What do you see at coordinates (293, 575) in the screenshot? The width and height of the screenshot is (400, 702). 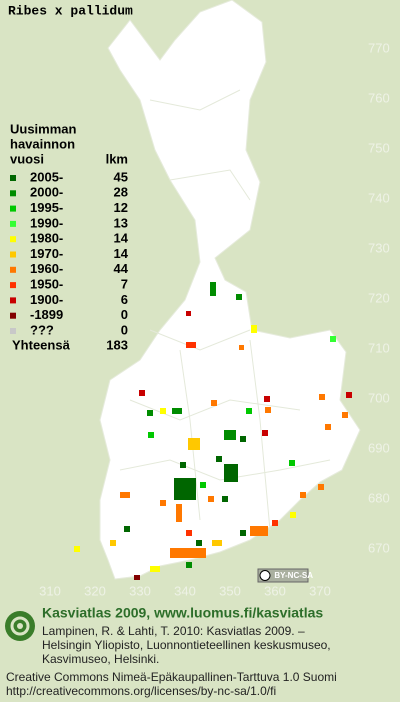 I see `license-badge-text: BY-NC-SA` at bounding box center [293, 575].